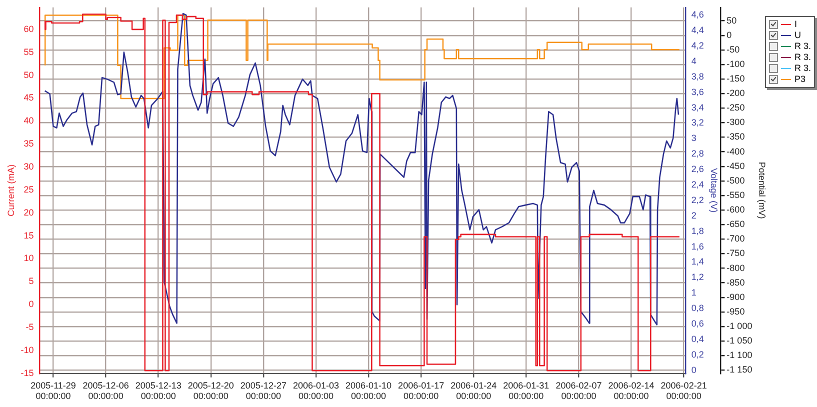 This screenshot has width=817, height=407. I want to click on y2-tick-label: 3,8, so click(697, 76).